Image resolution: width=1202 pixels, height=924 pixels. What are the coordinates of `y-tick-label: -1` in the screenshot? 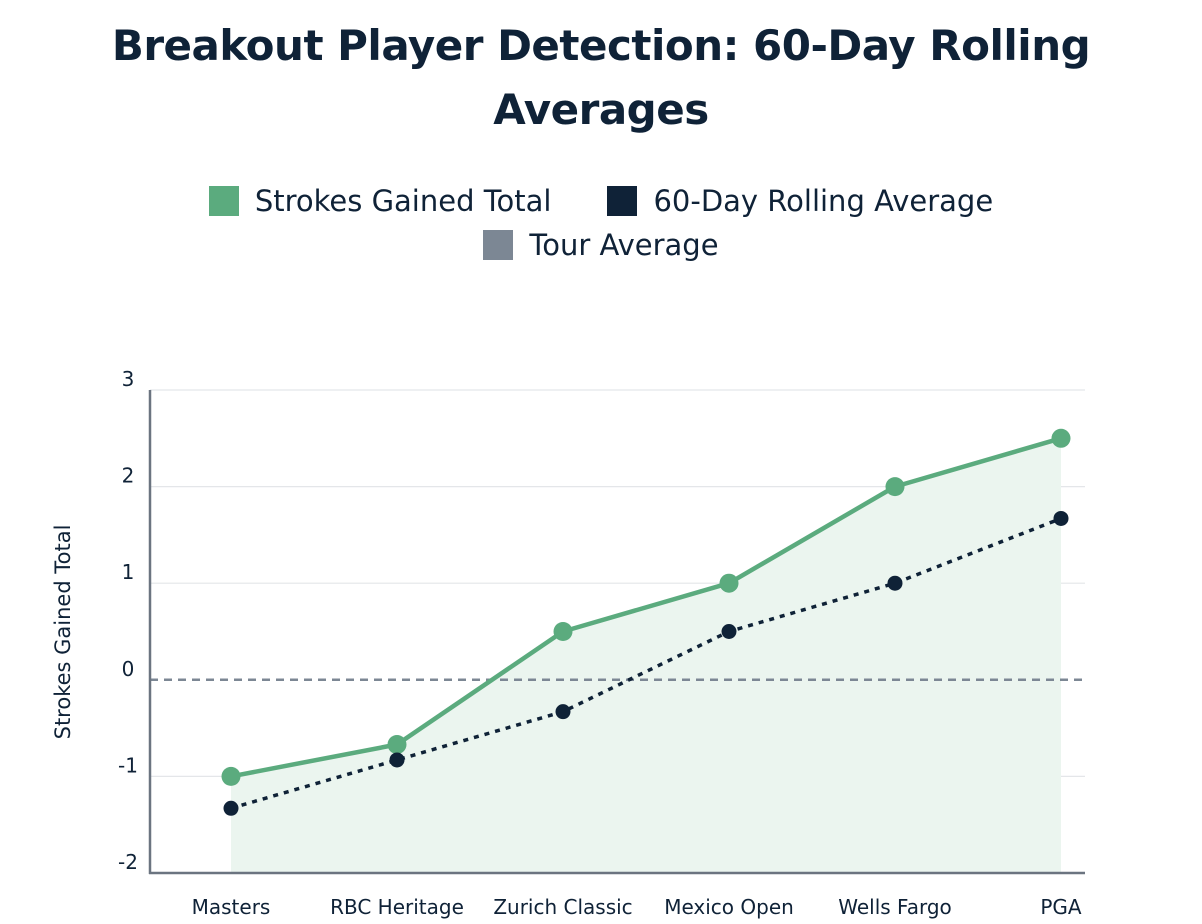 It's located at (128, 765).